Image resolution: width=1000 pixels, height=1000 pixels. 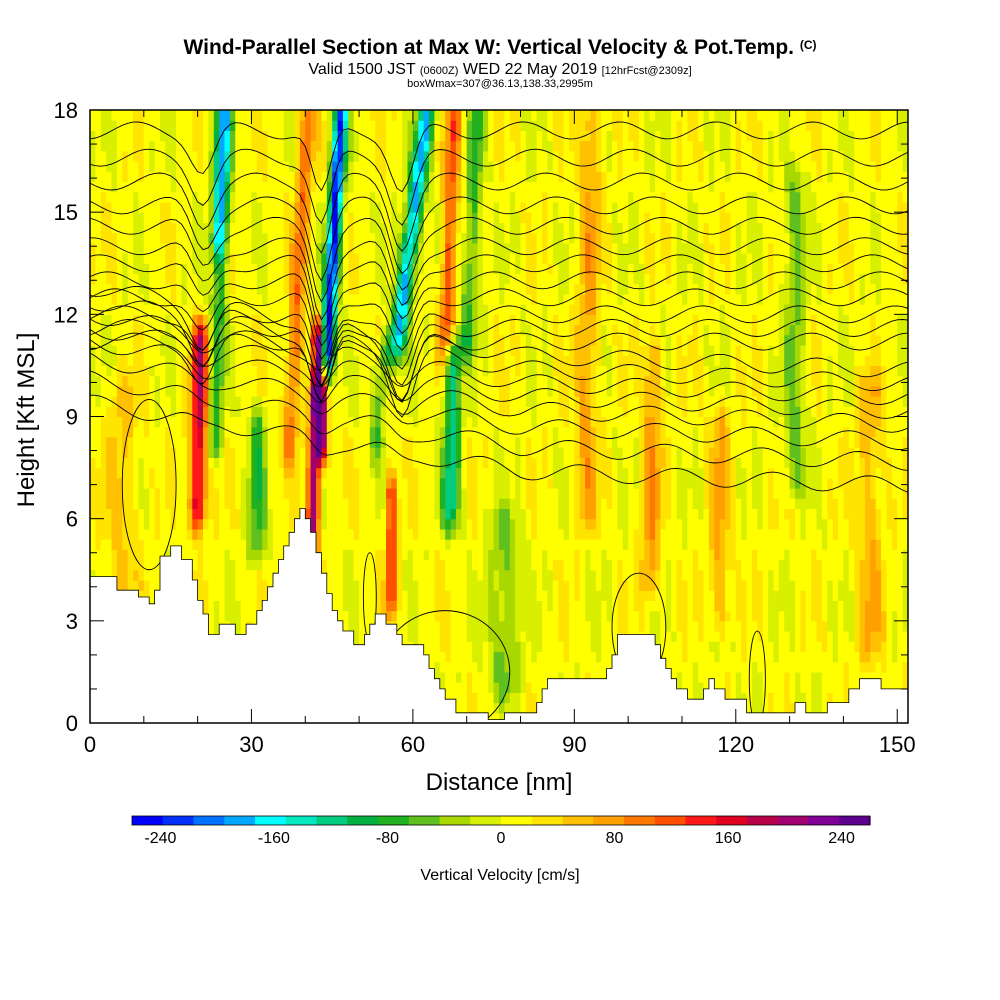 What do you see at coordinates (26, 420) in the screenshot?
I see `y-axis-title: Height [Kft MSL]` at bounding box center [26, 420].